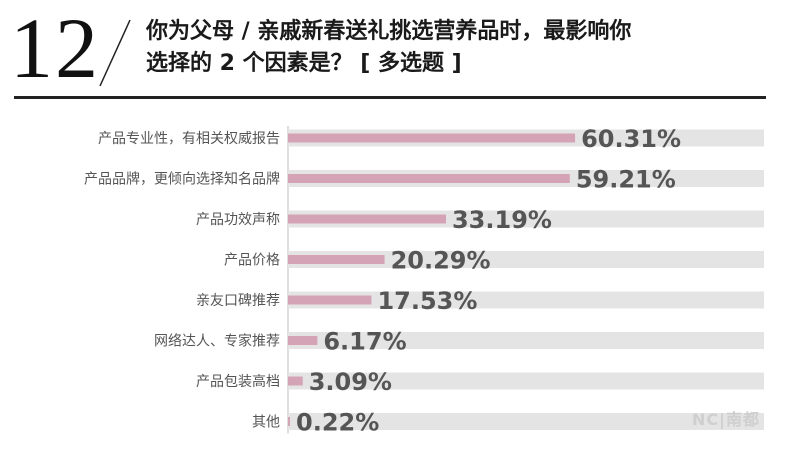  What do you see at coordinates (266, 423) in the screenshot?
I see `category-label: 其他` at bounding box center [266, 423].